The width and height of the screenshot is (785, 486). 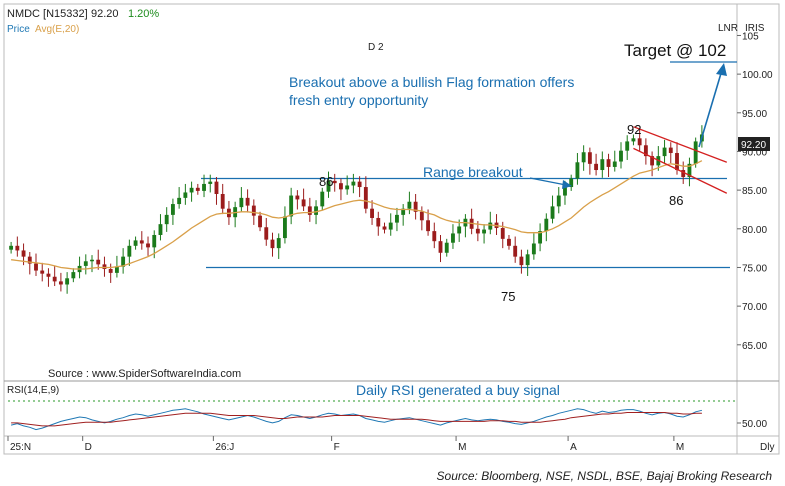 I want to click on price-tick-label: 70.00, so click(x=754, y=307).